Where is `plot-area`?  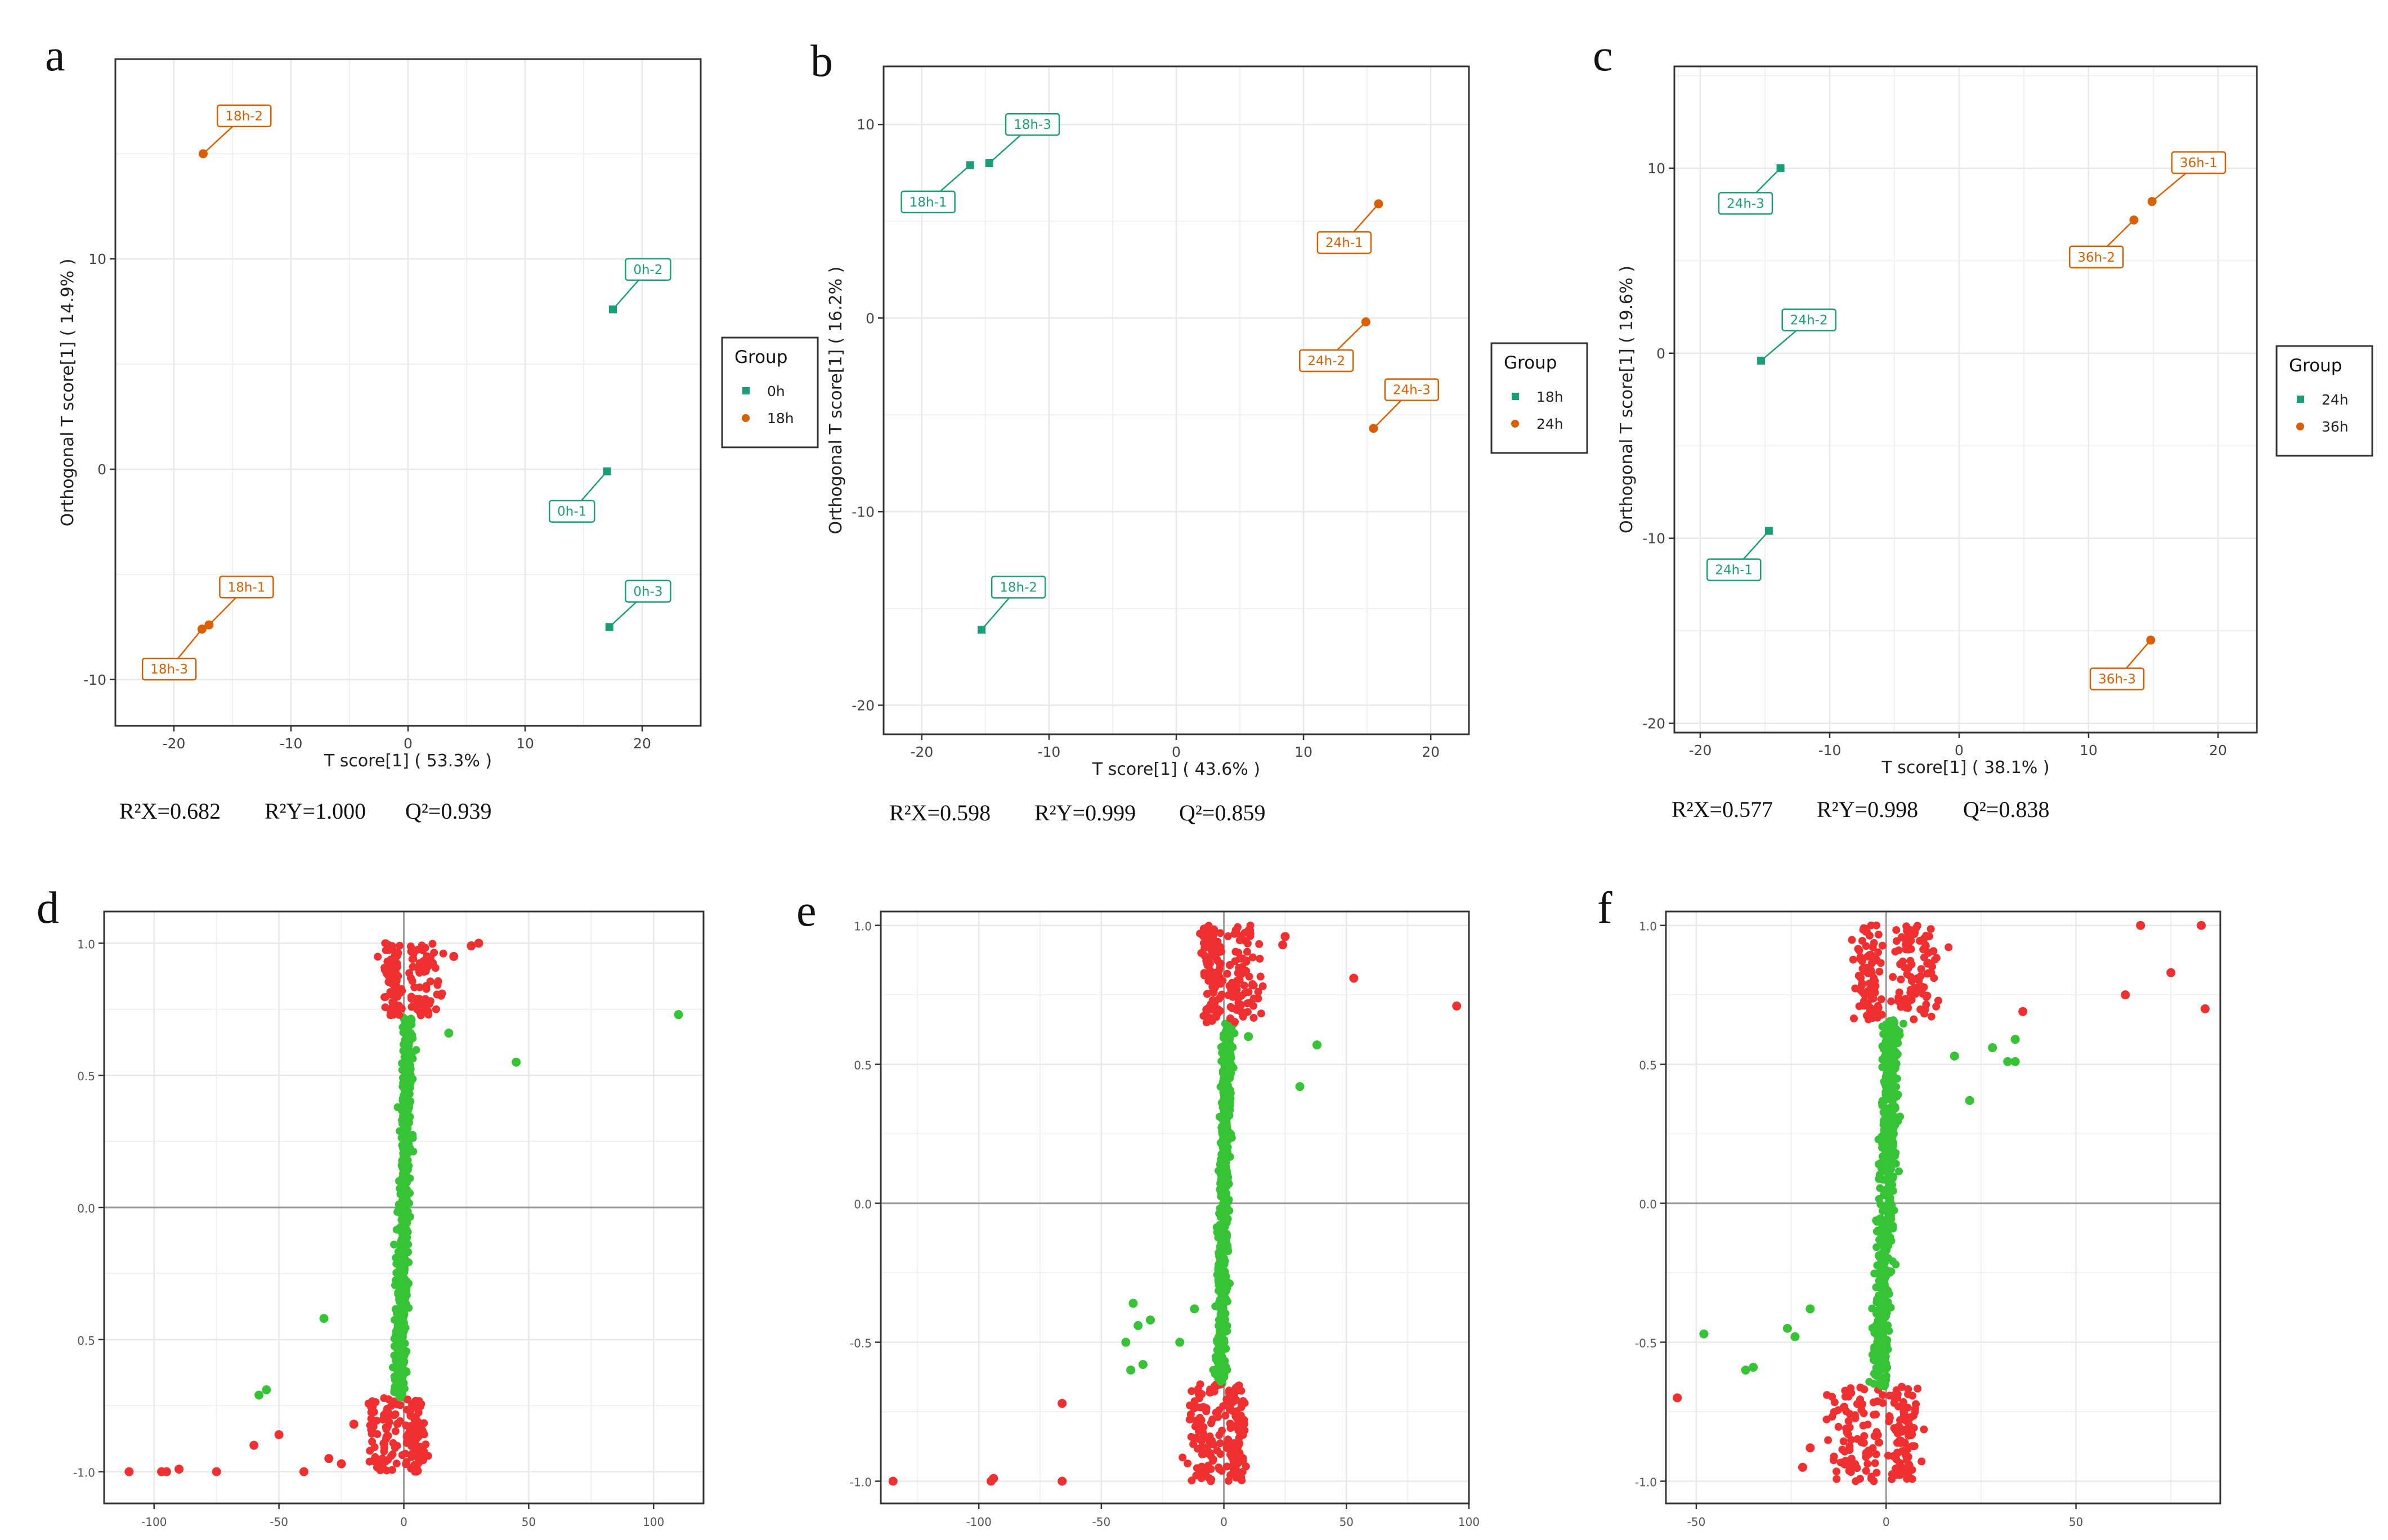 plot-area is located at coordinates (1943, 1208).